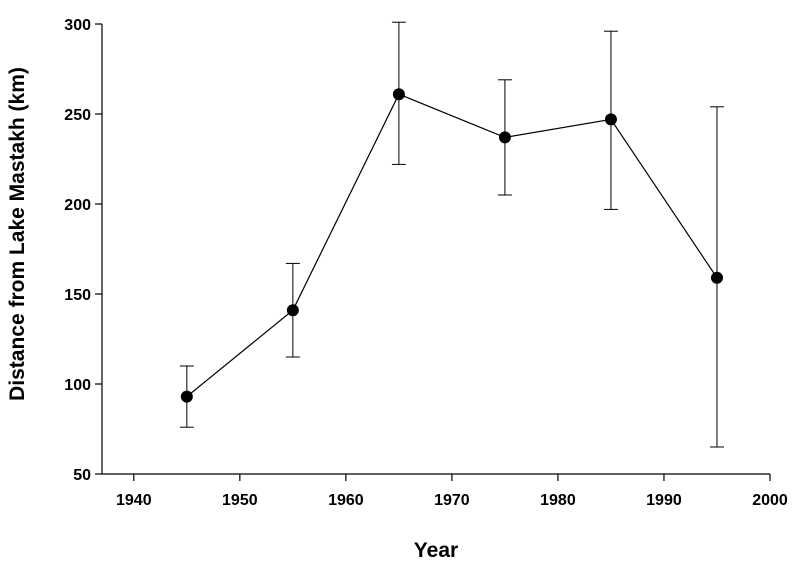  What do you see at coordinates (240, 500) in the screenshot?
I see `x-tick-label: 1950` at bounding box center [240, 500].